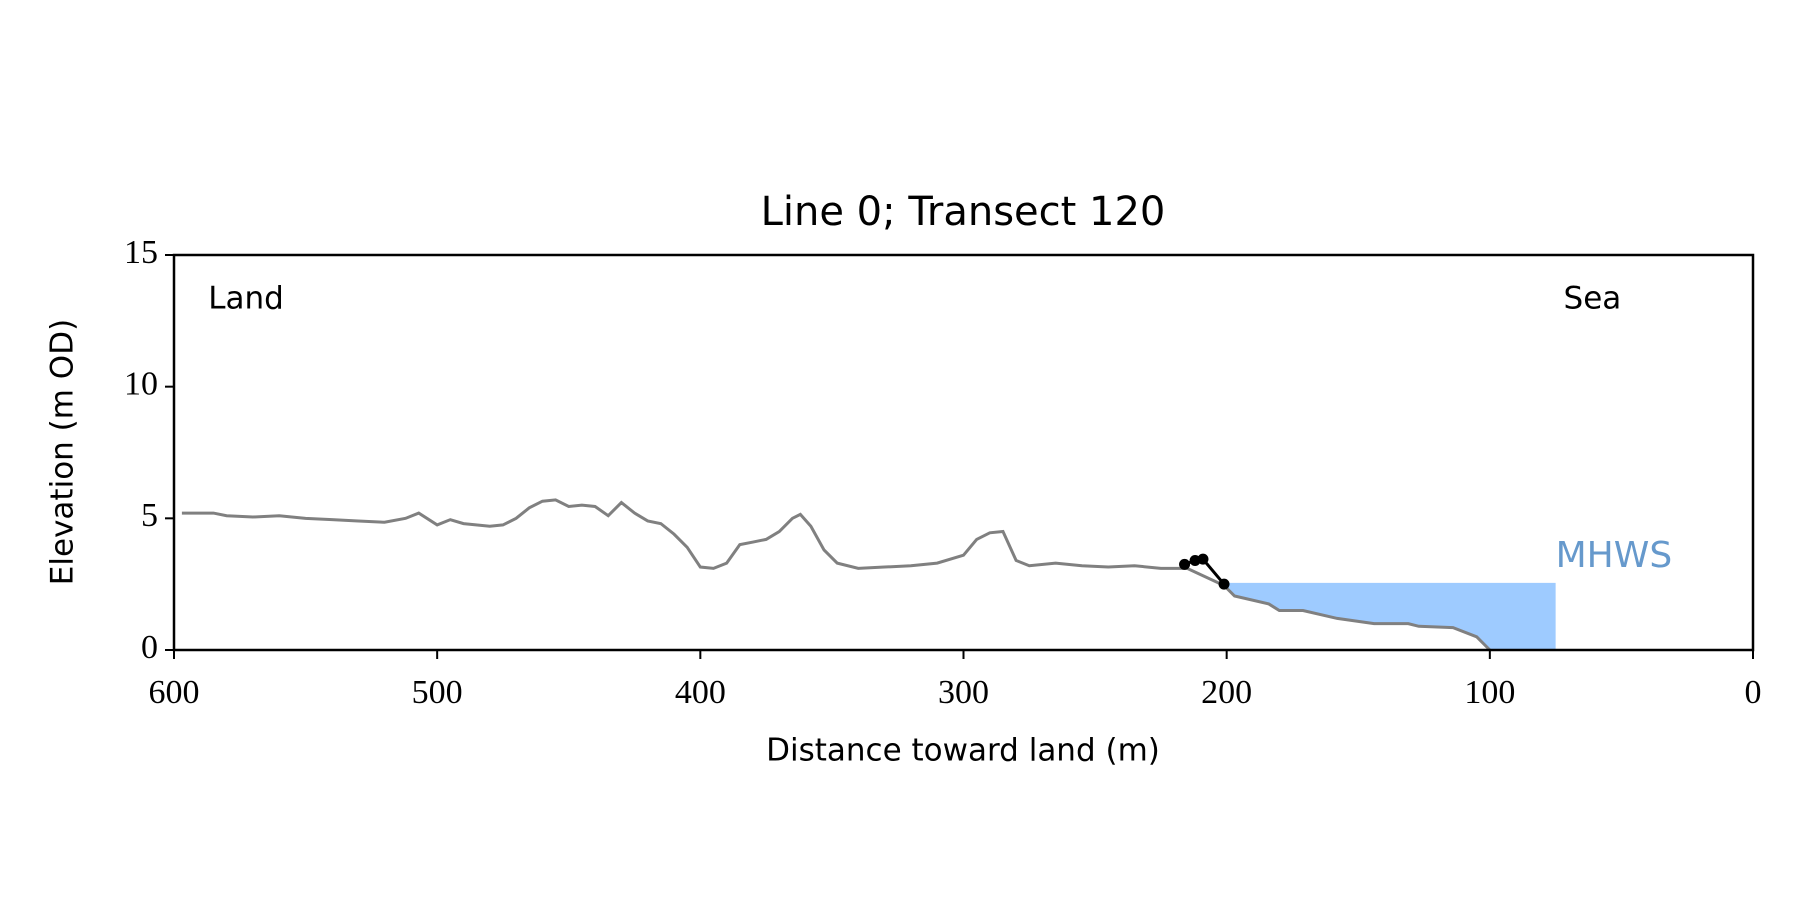 The height and width of the screenshot is (900, 1800). Describe the element at coordinates (437, 692) in the screenshot. I see `x-tick-label: 500` at that location.